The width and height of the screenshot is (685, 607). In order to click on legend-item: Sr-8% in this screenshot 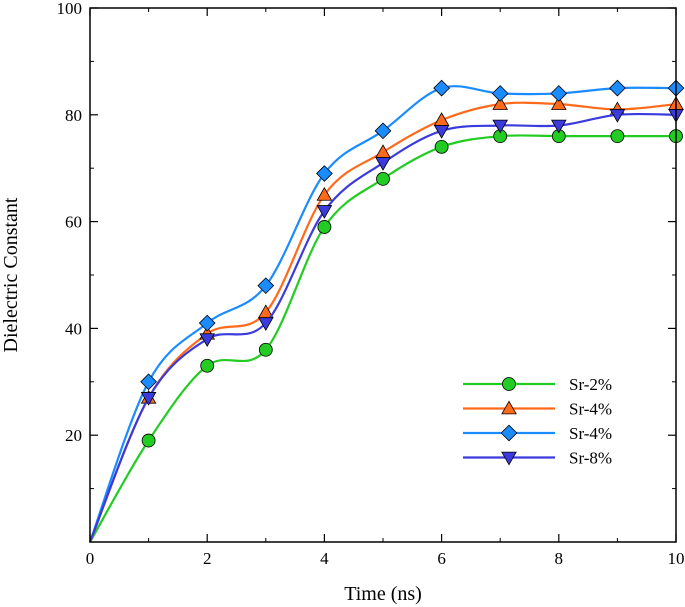, I will do `click(537, 458)`.